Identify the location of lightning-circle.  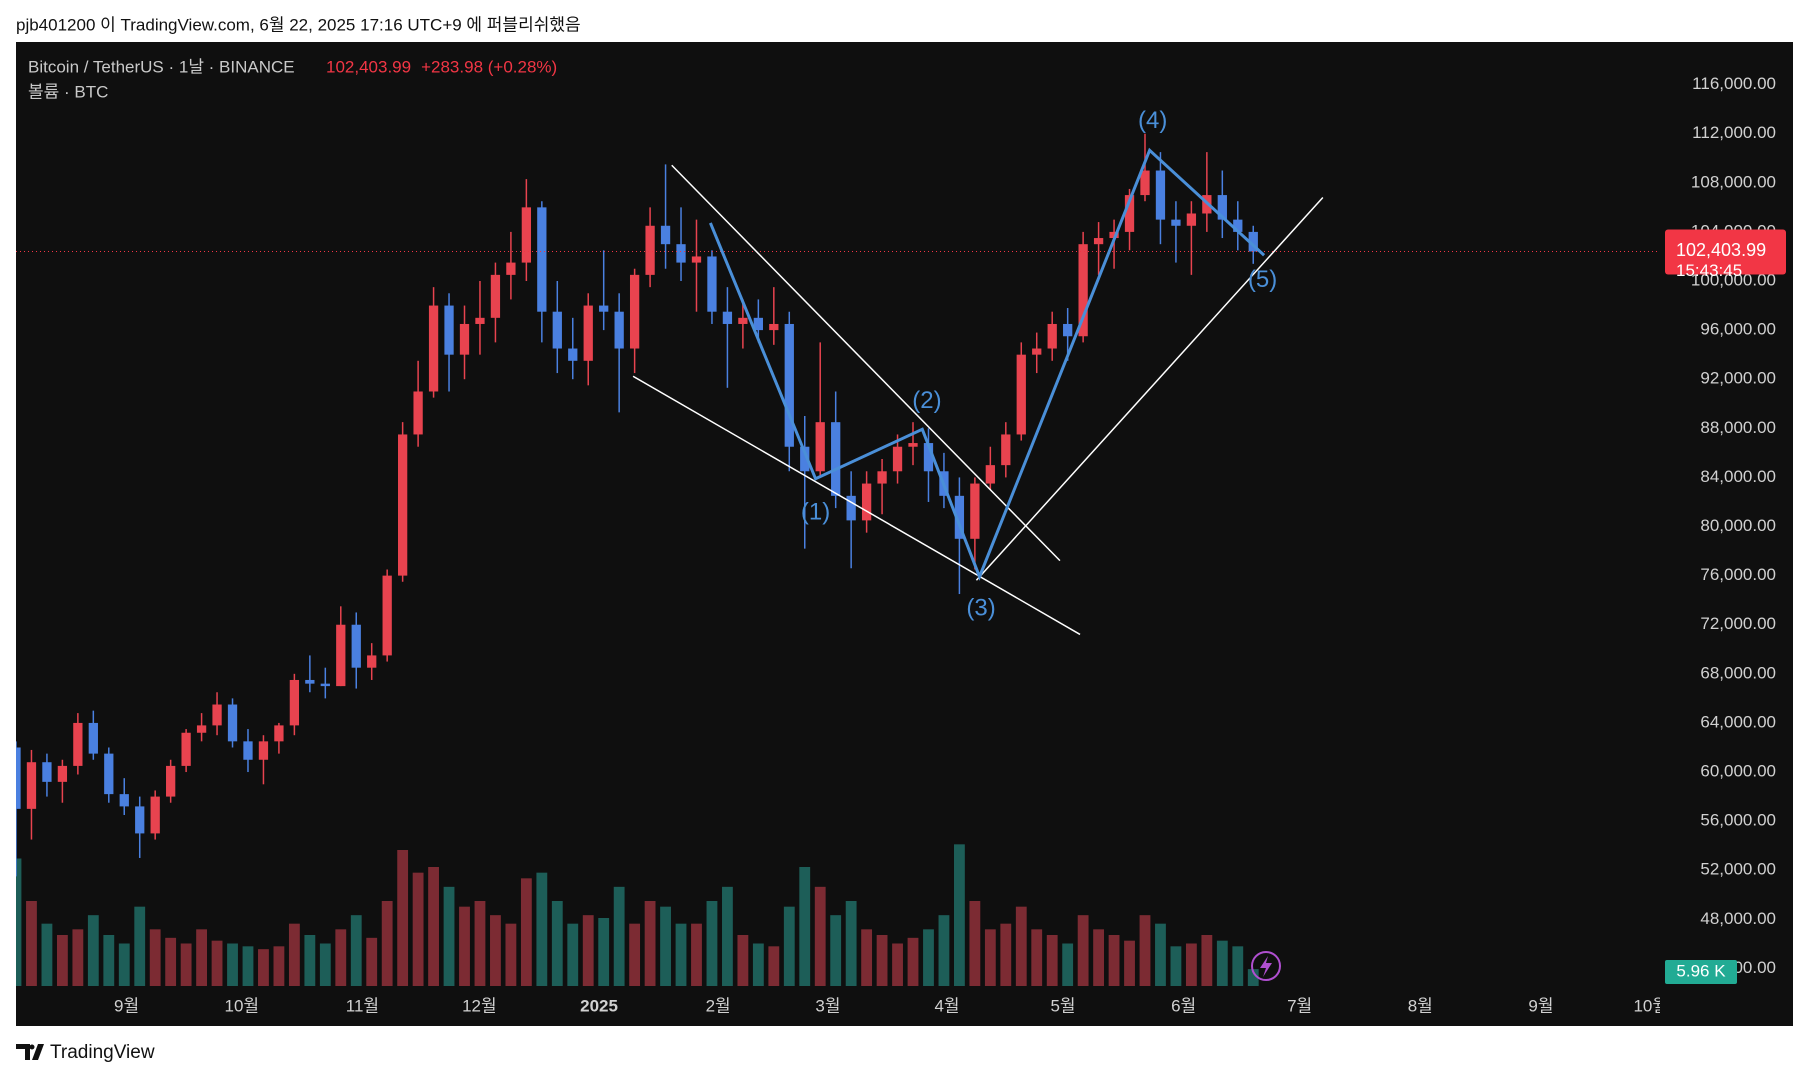
(1266, 966).